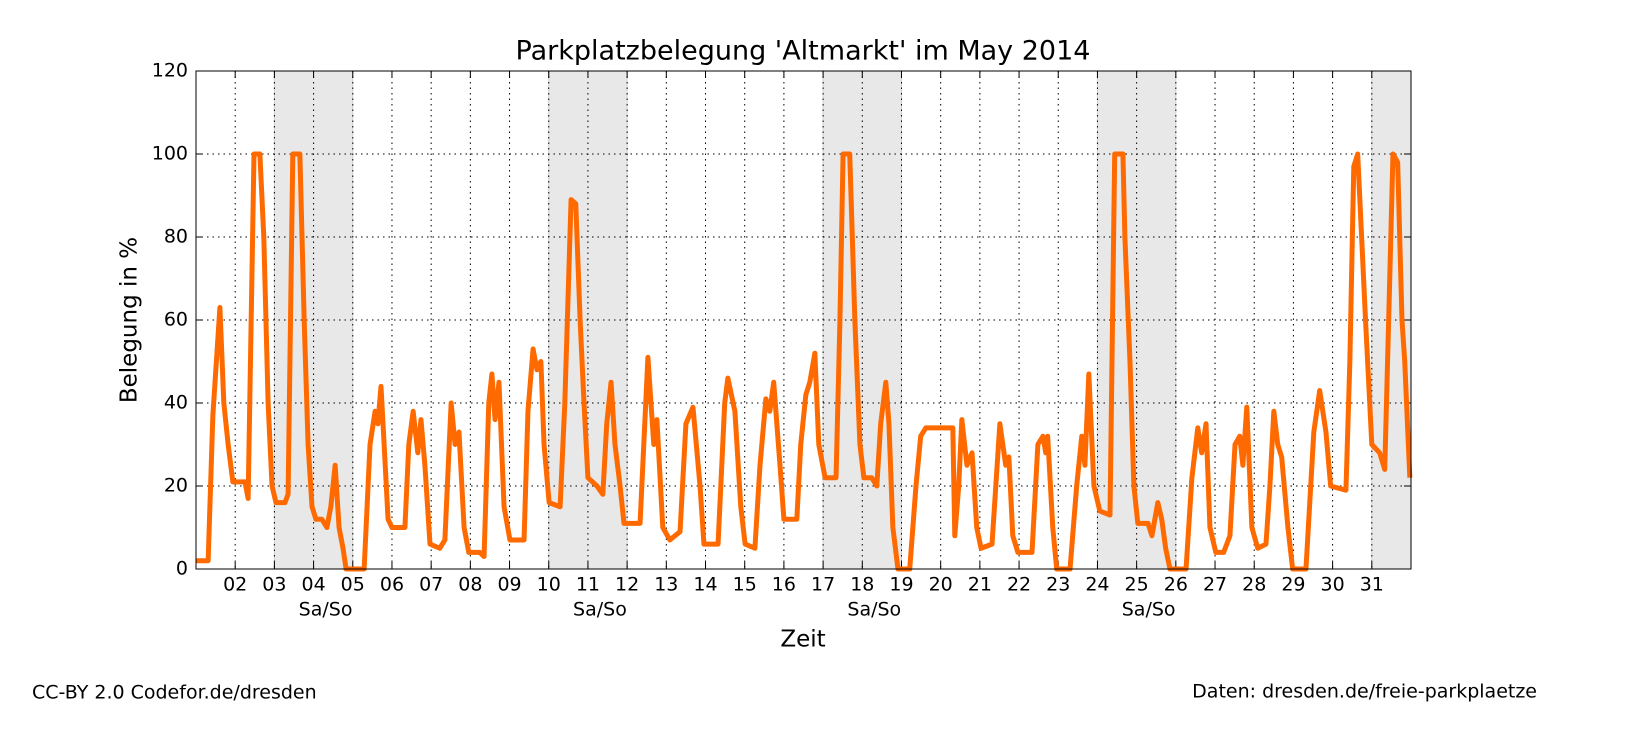 Image resolution: width=1650 pixels, height=750 pixels. Describe the element at coordinates (235, 585) in the screenshot. I see `x-tick-label: 02` at that location.